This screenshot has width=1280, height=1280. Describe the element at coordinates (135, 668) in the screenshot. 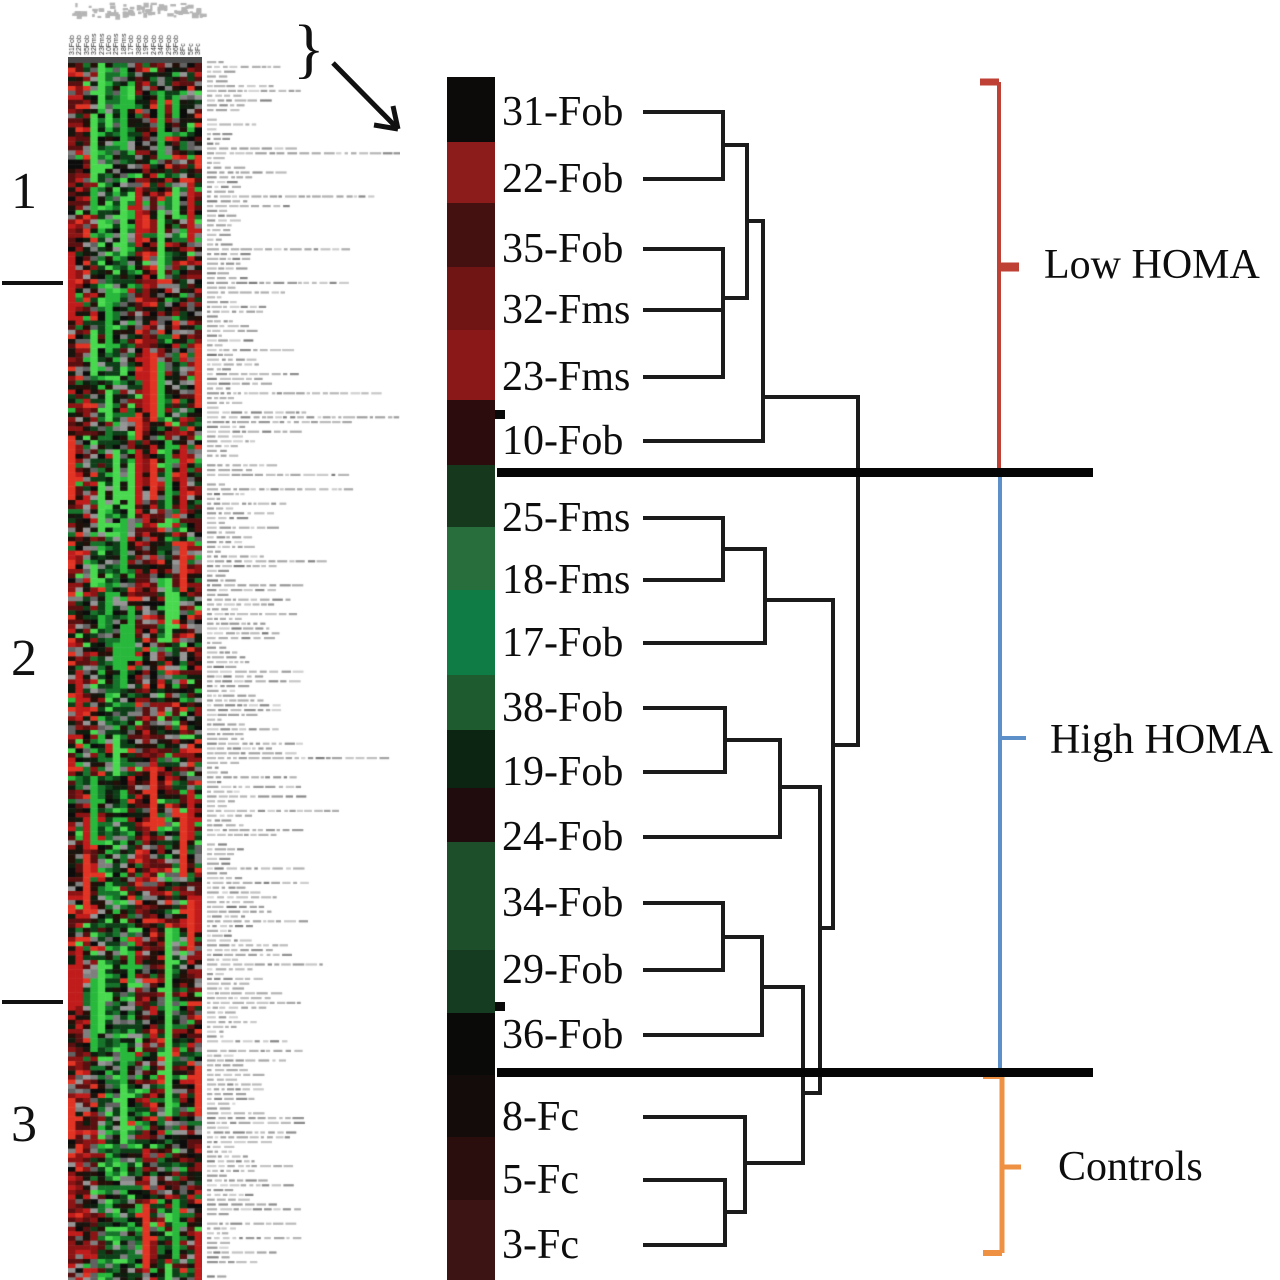

I see `gene-expression-heatmap` at that location.